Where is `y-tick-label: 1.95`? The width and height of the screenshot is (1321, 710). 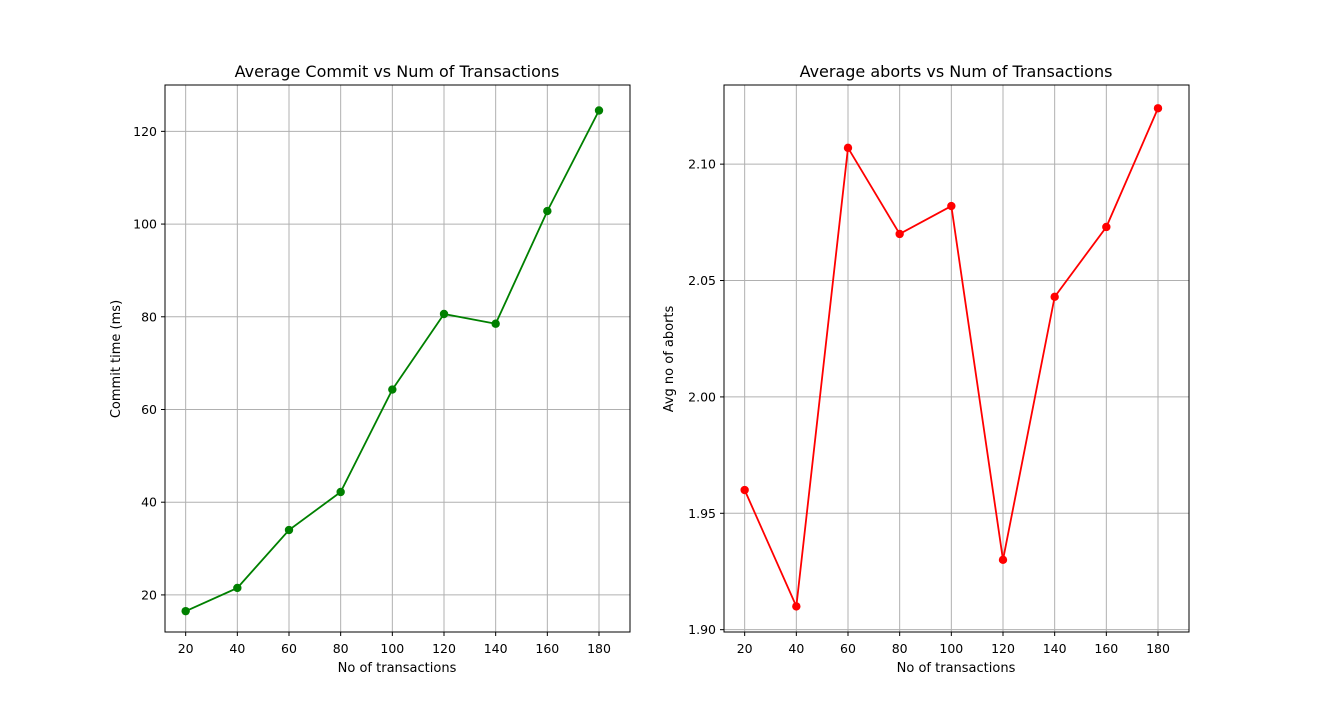
y-tick-label: 1.95 is located at coordinates (702, 513).